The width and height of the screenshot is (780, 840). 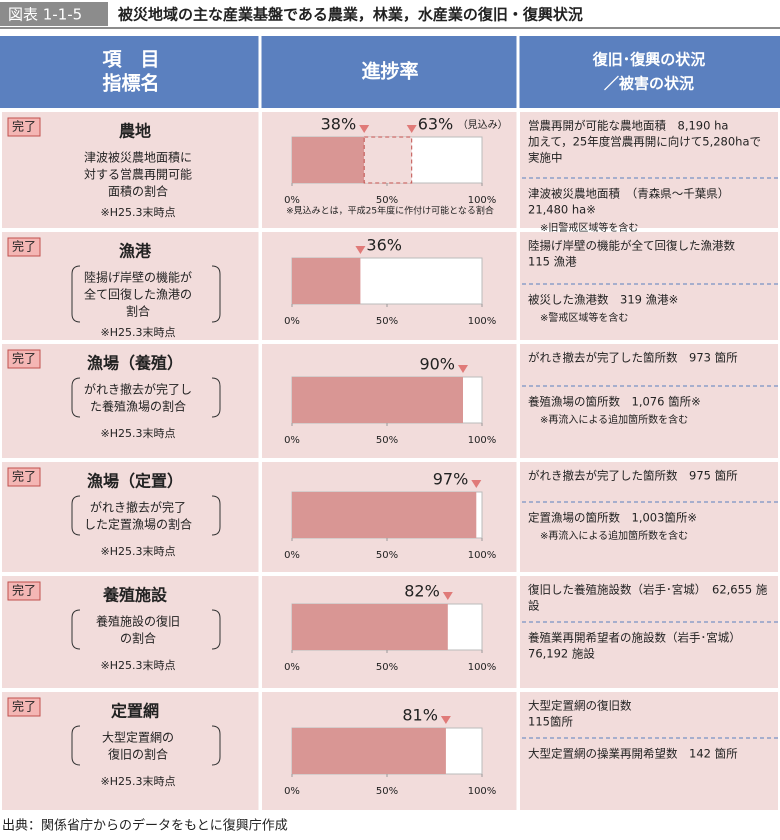 What do you see at coordinates (138, 621) in the screenshot?
I see `indicator-description: 養殖施設の復旧` at bounding box center [138, 621].